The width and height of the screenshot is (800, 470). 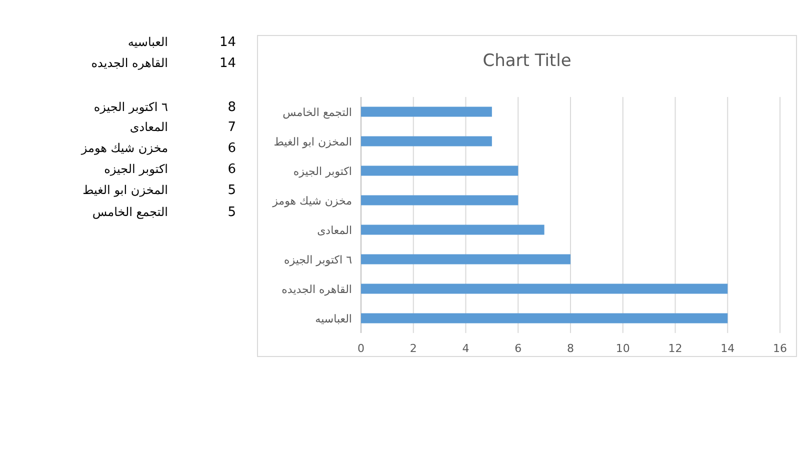 What do you see at coordinates (527, 61) in the screenshot?
I see `chart-title: Chart Title` at bounding box center [527, 61].